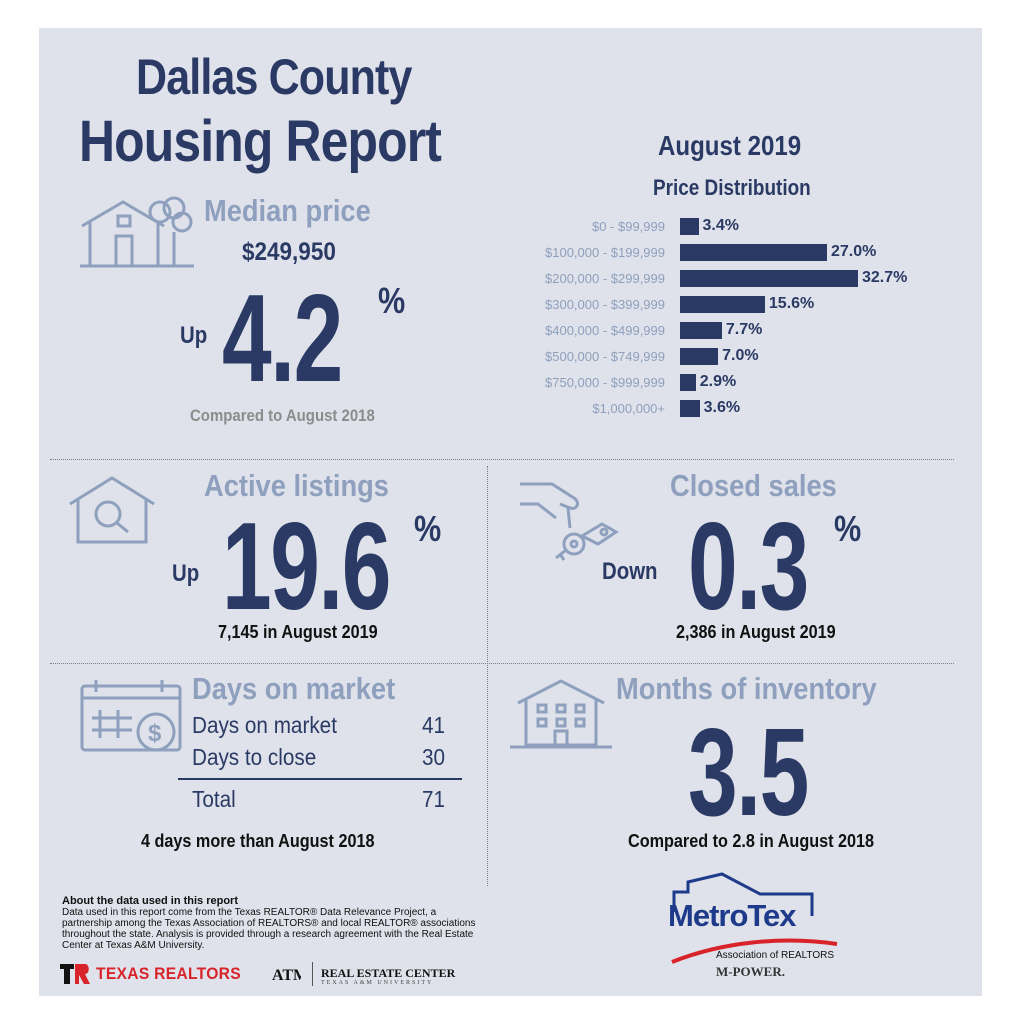 Image resolution: width=1024 pixels, height=1024 pixels. I want to click on bar-label-3: $300,000 - $399,999, so click(605, 304).